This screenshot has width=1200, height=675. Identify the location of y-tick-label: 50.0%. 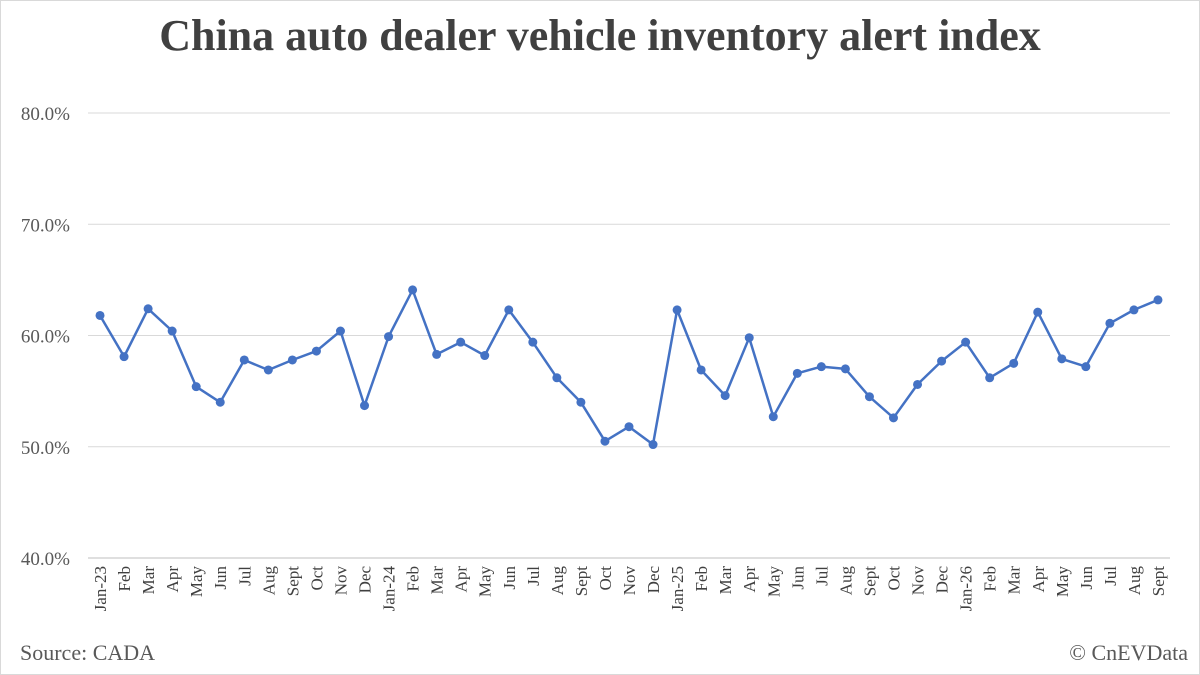
(45, 448).